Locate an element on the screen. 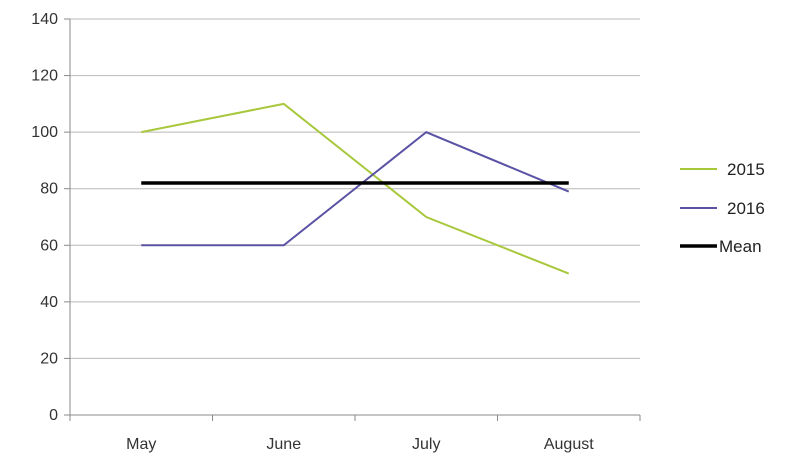  x-tick-labels: May June July August is located at coordinates (360, 444).